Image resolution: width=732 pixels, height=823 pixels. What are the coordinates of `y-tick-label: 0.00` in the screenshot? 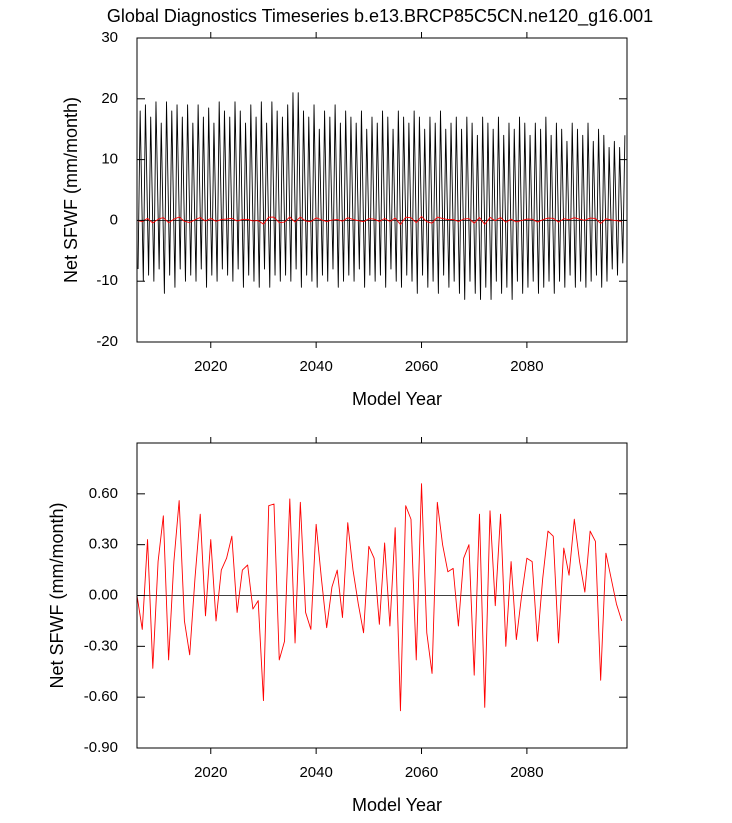 It's located at (103, 594).